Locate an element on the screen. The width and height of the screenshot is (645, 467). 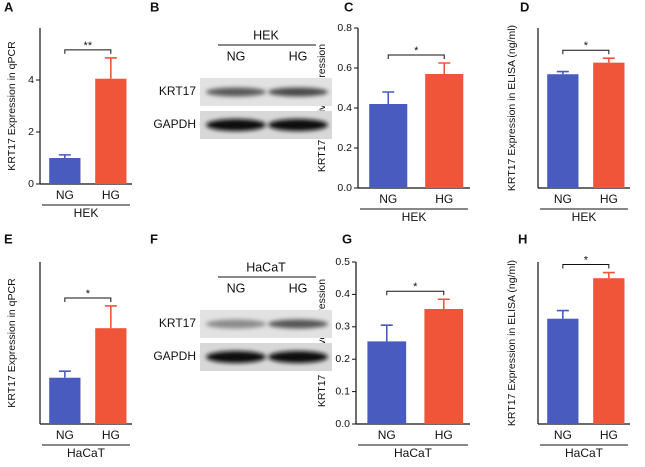
panel-label: C is located at coordinates (349, 7).